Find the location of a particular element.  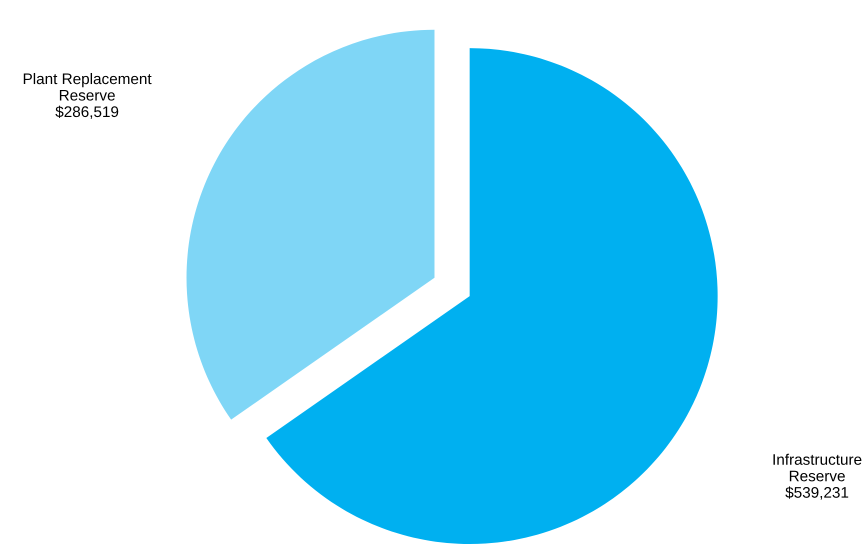

slice-label: Infrastructure Reserve is located at coordinates (817, 468).